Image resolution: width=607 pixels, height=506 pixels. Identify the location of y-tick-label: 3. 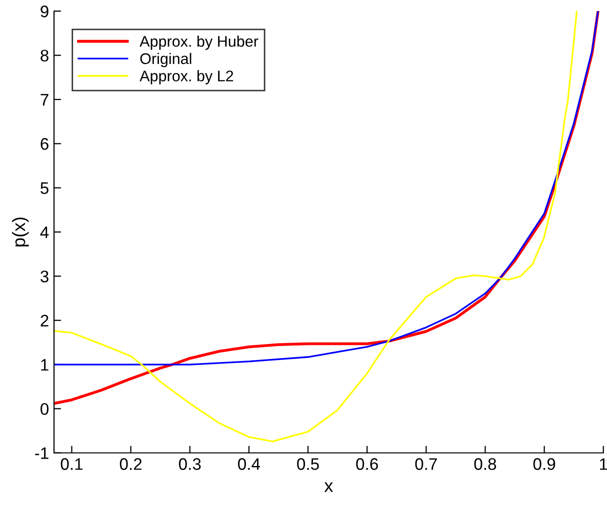
(44, 276).